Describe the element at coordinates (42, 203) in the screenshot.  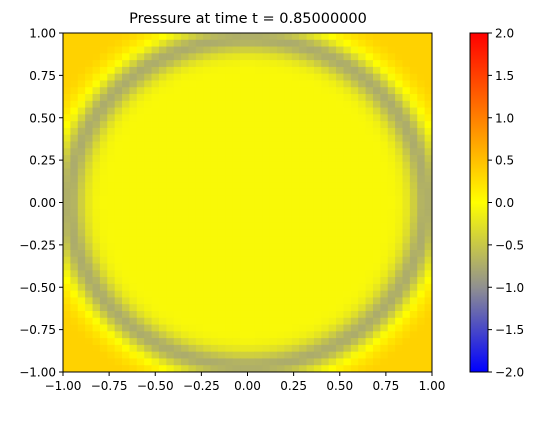
I see `y-tick-label: 0.00` at that location.